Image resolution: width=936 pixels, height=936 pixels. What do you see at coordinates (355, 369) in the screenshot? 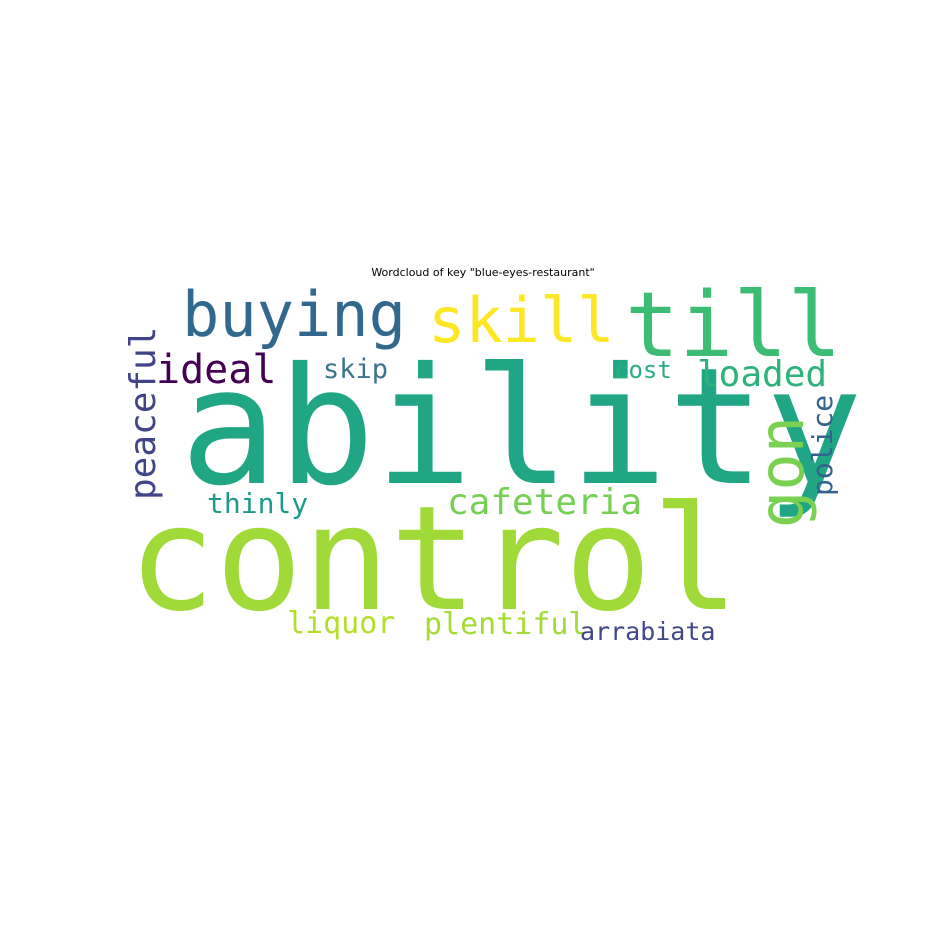
I see `word-skip: skip` at bounding box center [355, 369].